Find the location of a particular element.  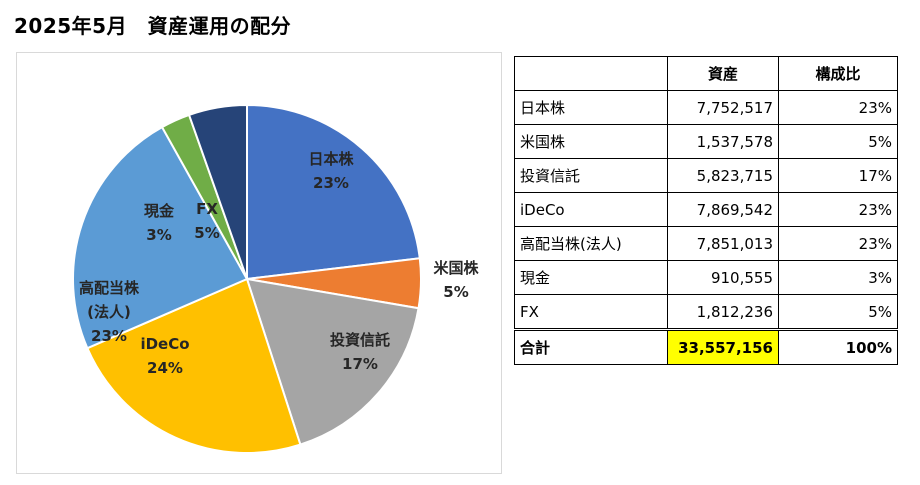

header-cell-amount: 資産 is located at coordinates (723, 73).